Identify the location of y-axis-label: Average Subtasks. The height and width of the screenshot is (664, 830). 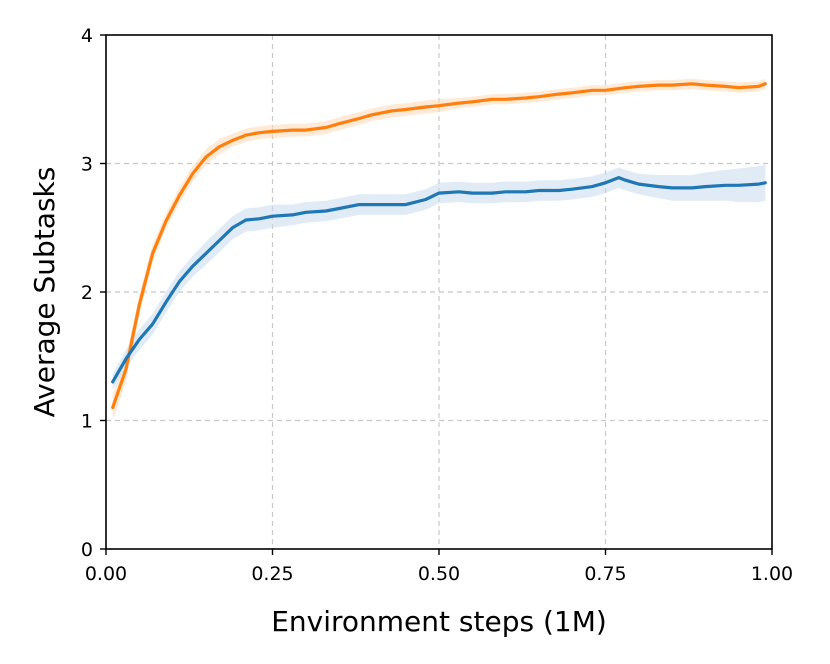
(44, 292).